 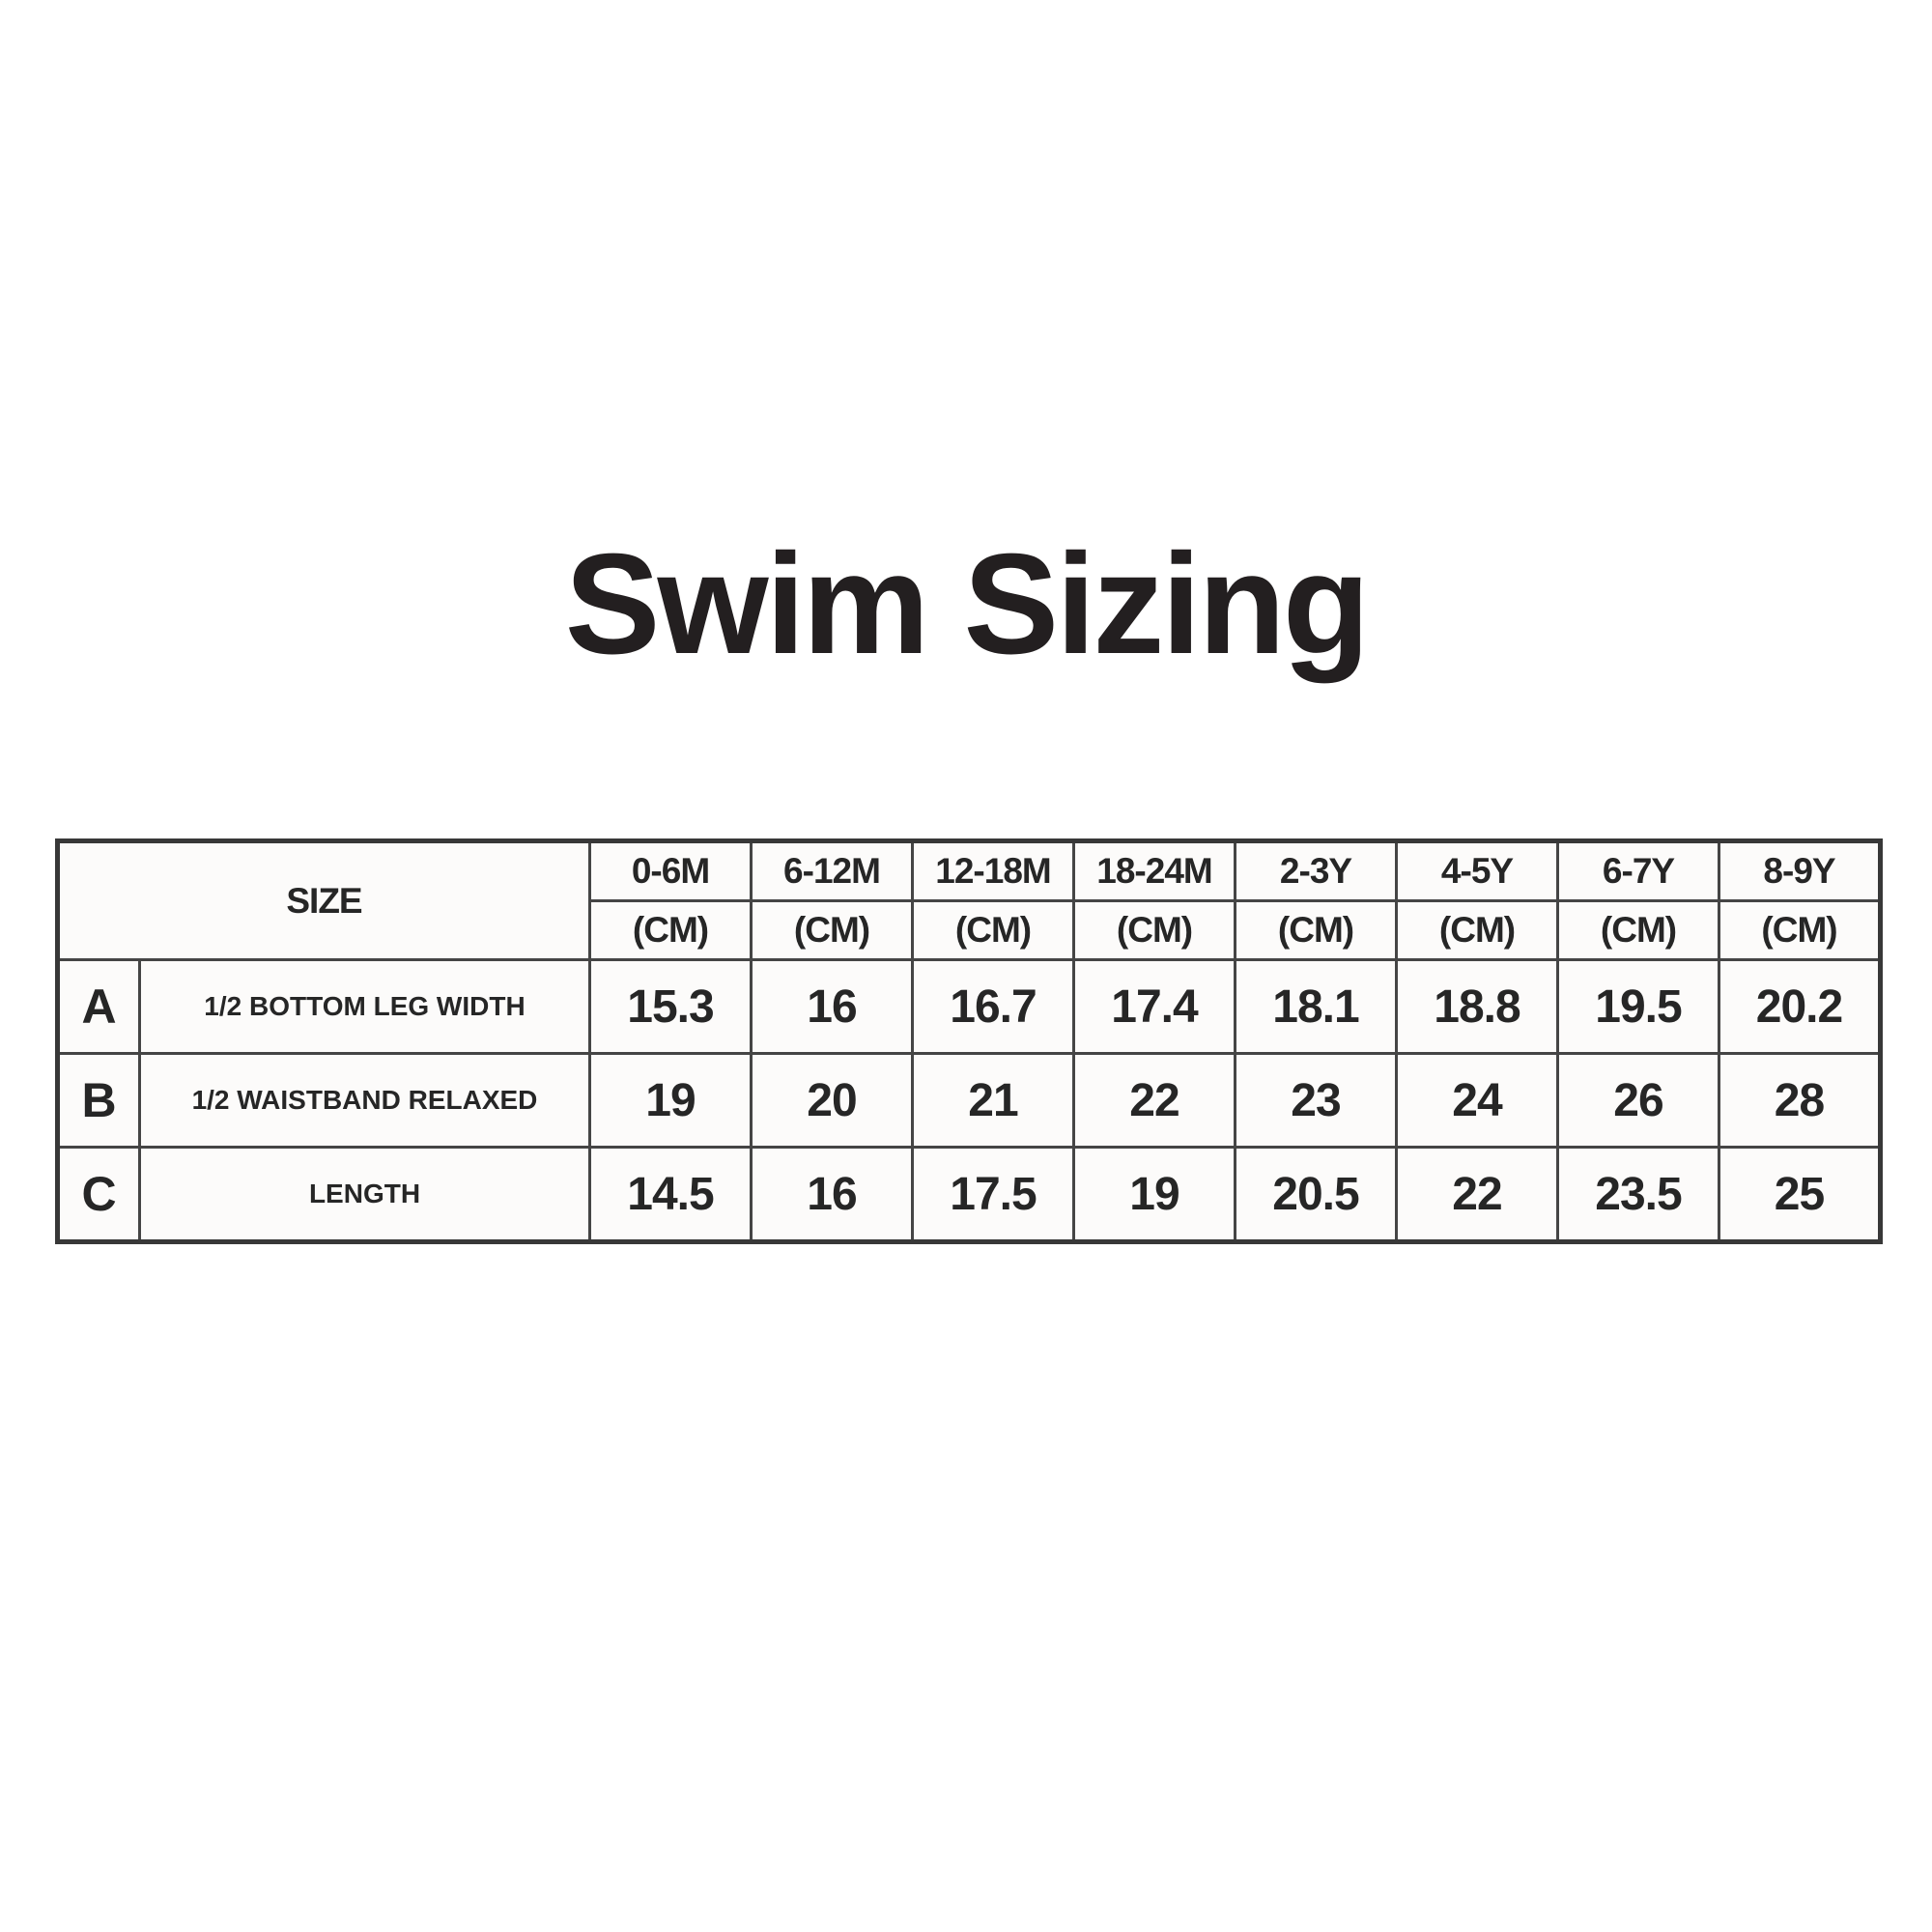 I want to click on value-cell: 18.1, so click(x=1316, y=1006).